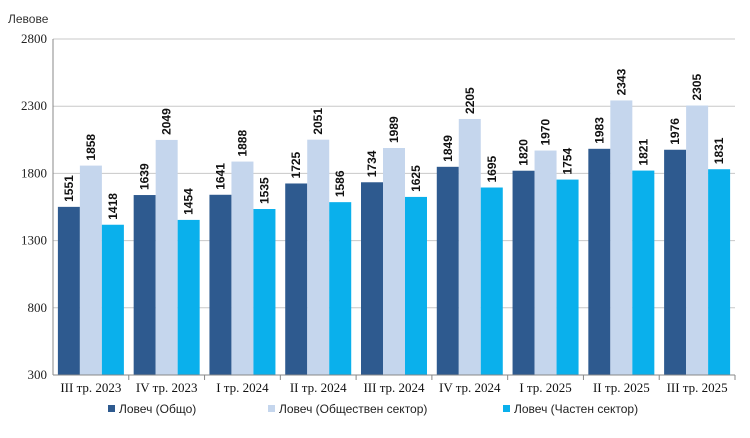 The width and height of the screenshot is (750, 438). What do you see at coordinates (448, 148) in the screenshot?
I see `data-label: 1849` at bounding box center [448, 148].